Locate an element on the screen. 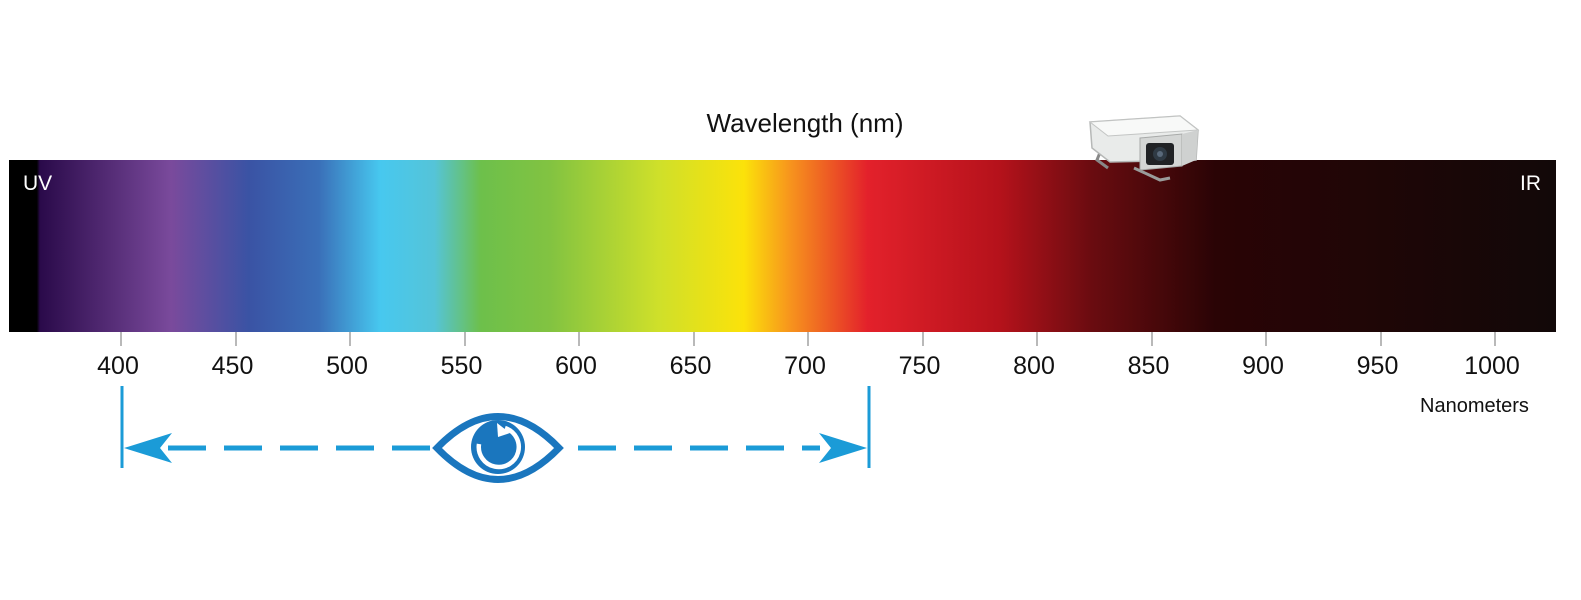 This screenshot has width=1581, height=600. eye-icon is located at coordinates (498, 448).